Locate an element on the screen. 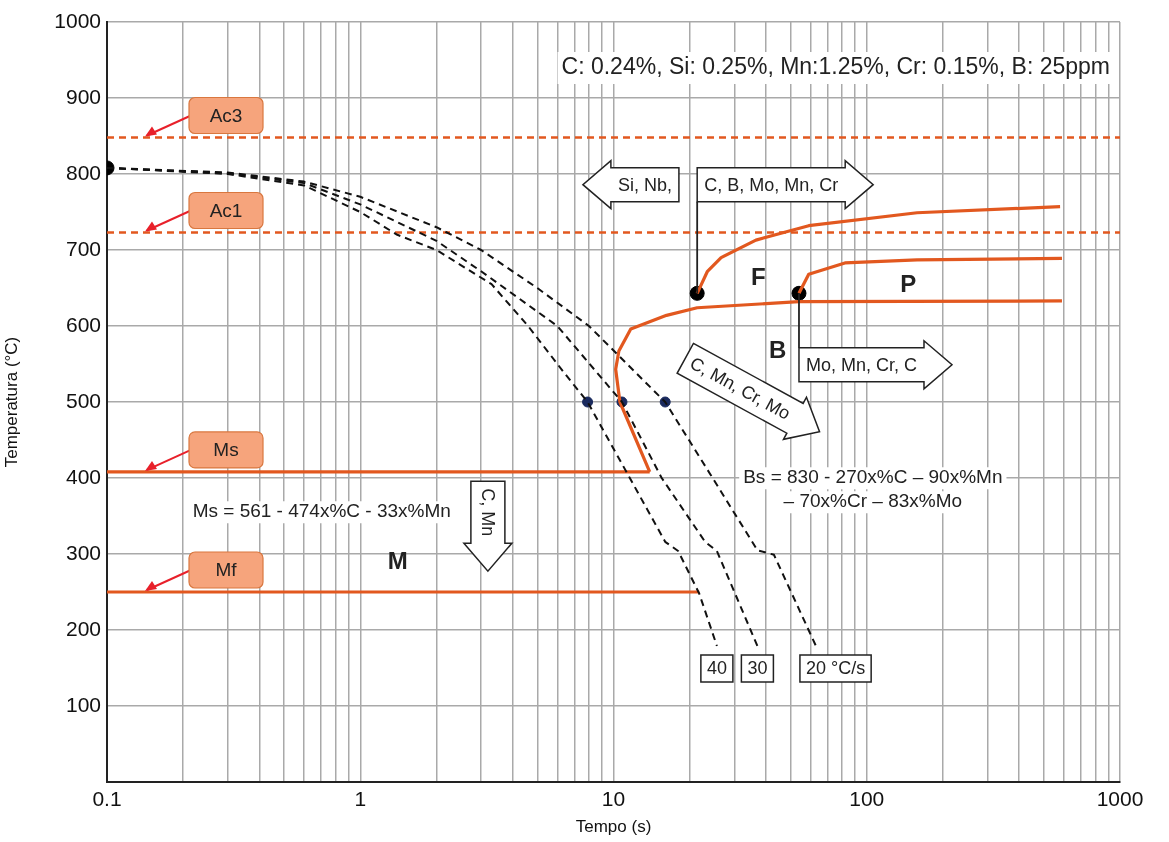 Image resolution: width=1169 pixels, height=842 pixels. y-tick-label: 300 is located at coordinates (83, 552).